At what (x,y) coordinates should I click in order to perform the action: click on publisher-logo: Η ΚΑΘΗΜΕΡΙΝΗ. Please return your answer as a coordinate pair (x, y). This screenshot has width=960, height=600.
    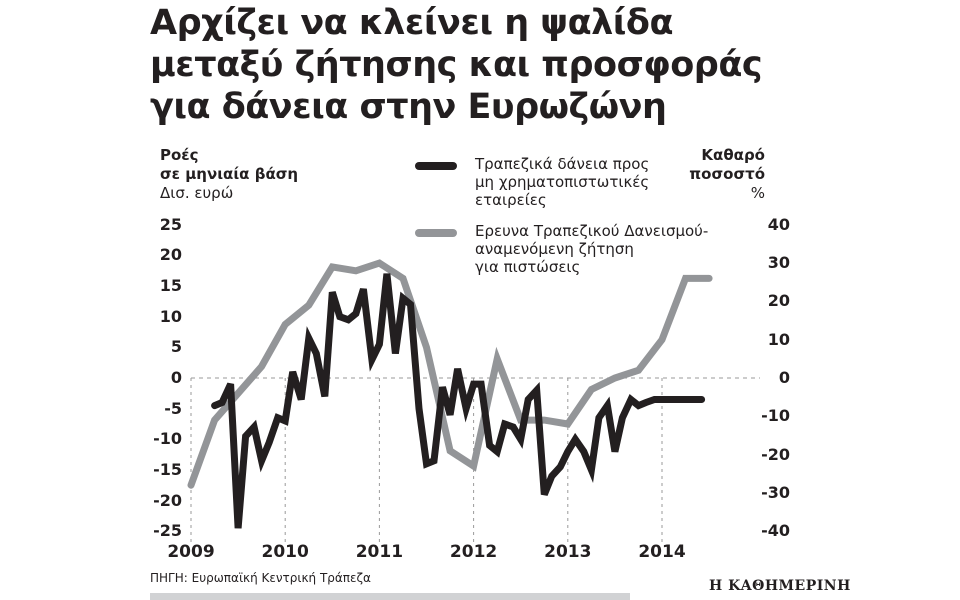
    Looking at the image, I should click on (780, 586).